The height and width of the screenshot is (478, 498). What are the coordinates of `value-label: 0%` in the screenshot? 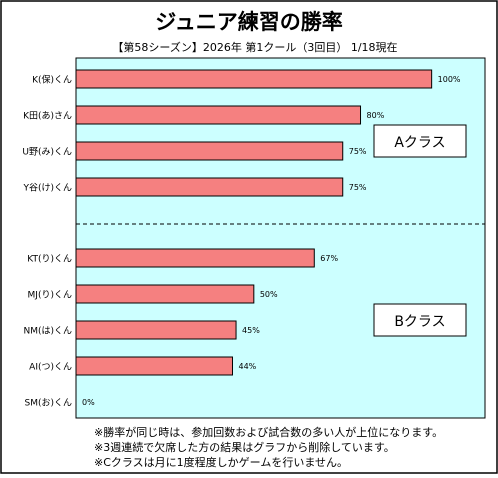 It's located at (88, 402).